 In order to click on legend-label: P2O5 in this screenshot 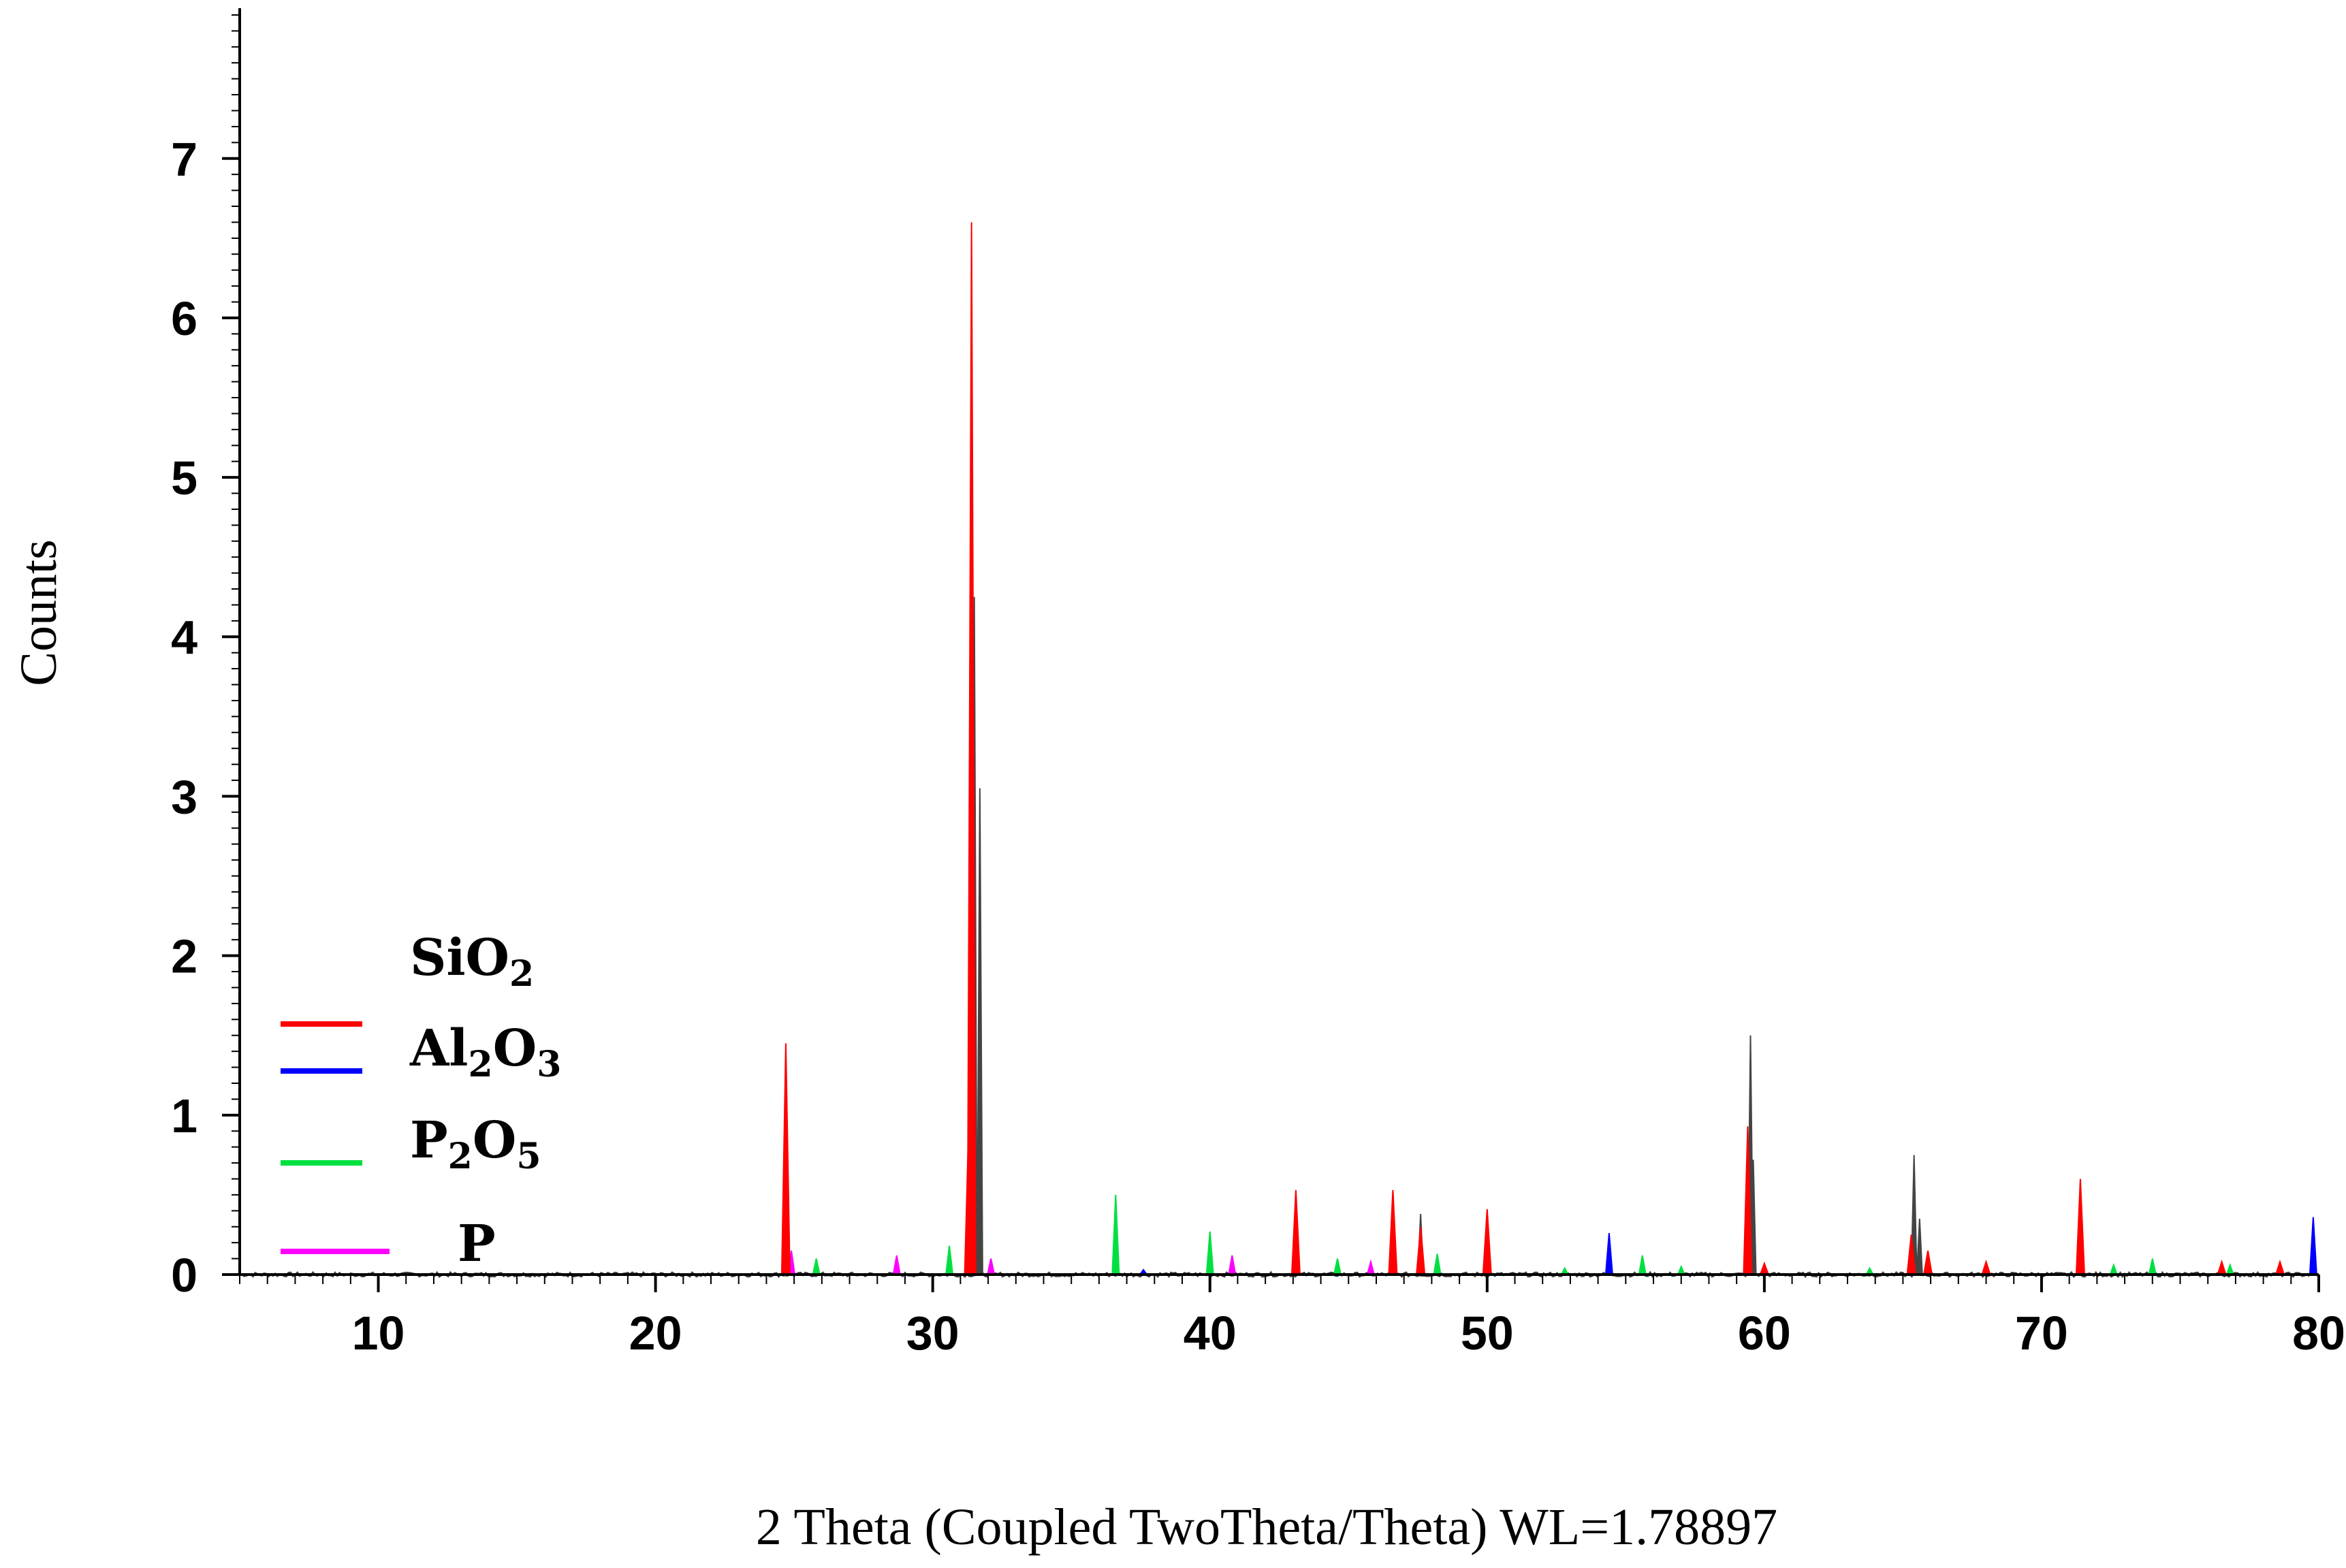, I will do `click(475, 1144)`.